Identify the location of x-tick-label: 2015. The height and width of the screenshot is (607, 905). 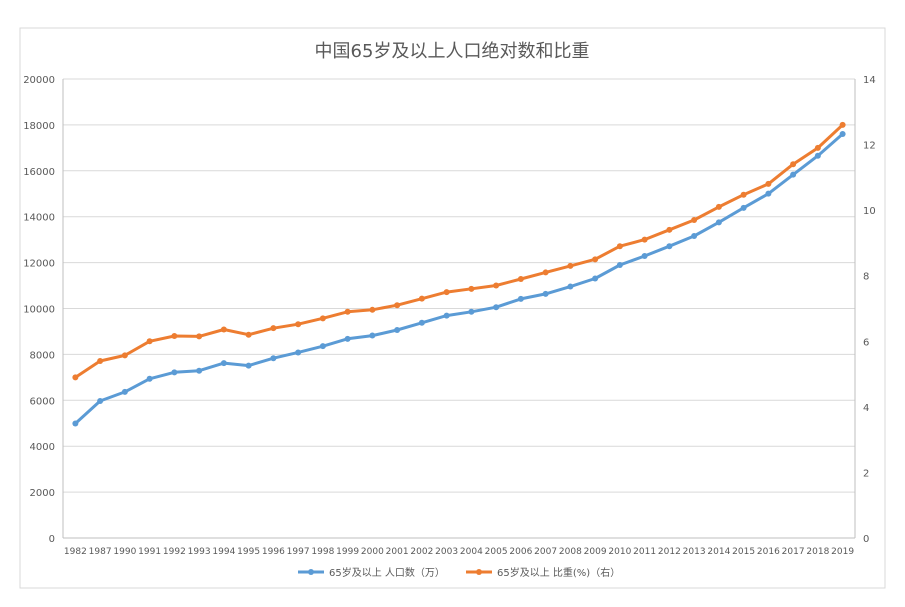
(743, 552).